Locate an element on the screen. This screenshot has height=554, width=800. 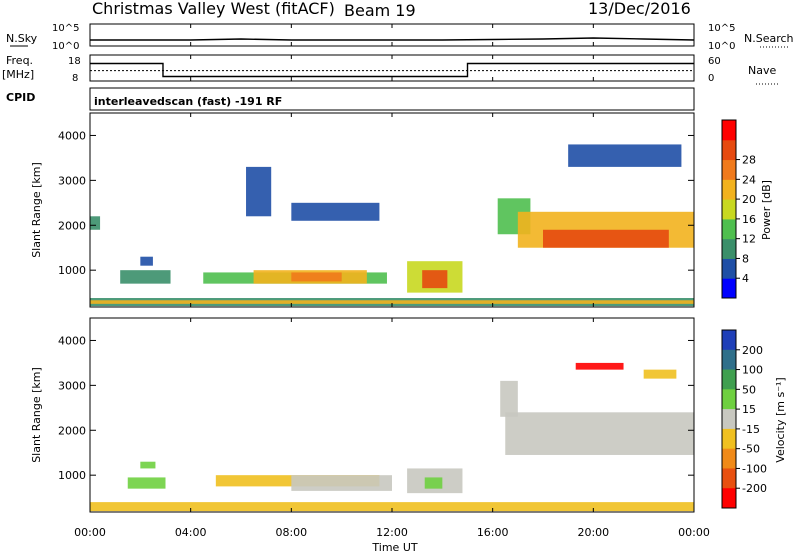
x-tick-label: 12:00 is located at coordinates (392, 532).